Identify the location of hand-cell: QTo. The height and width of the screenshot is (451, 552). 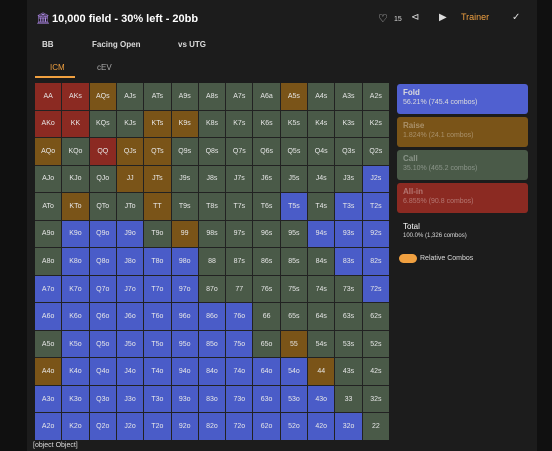
(102, 206).